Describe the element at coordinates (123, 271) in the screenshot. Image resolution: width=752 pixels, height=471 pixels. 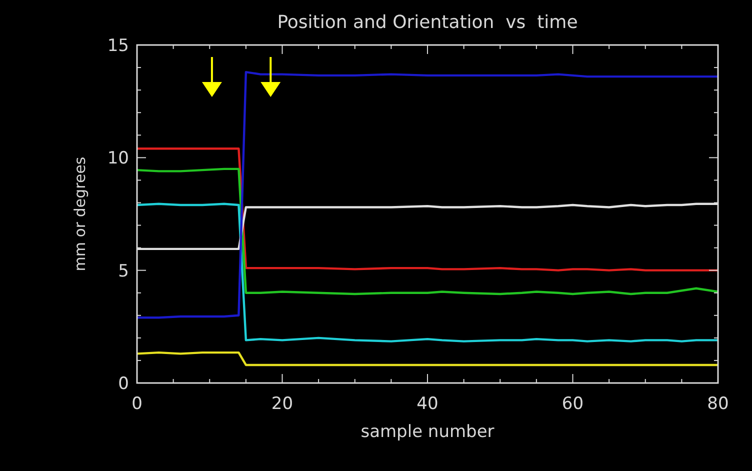
I see `y-tick-label: 5` at that location.